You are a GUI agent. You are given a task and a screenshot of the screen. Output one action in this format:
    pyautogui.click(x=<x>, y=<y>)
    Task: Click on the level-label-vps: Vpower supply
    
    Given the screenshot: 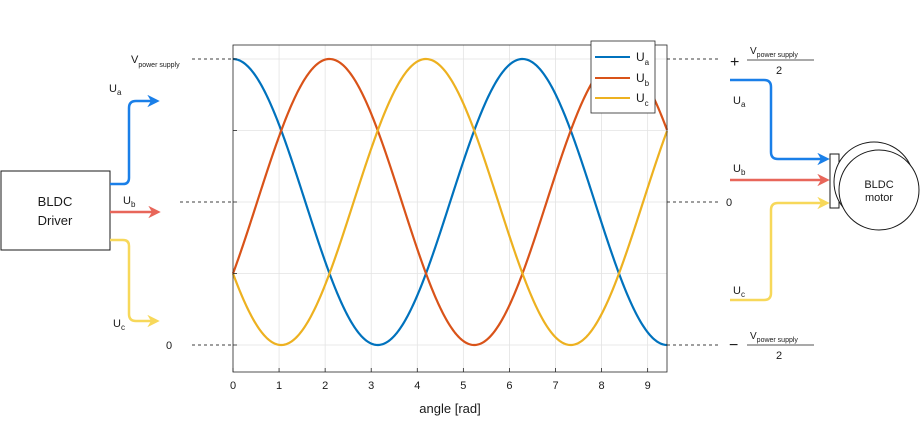 What is the action you would take?
    pyautogui.click(x=155, y=61)
    